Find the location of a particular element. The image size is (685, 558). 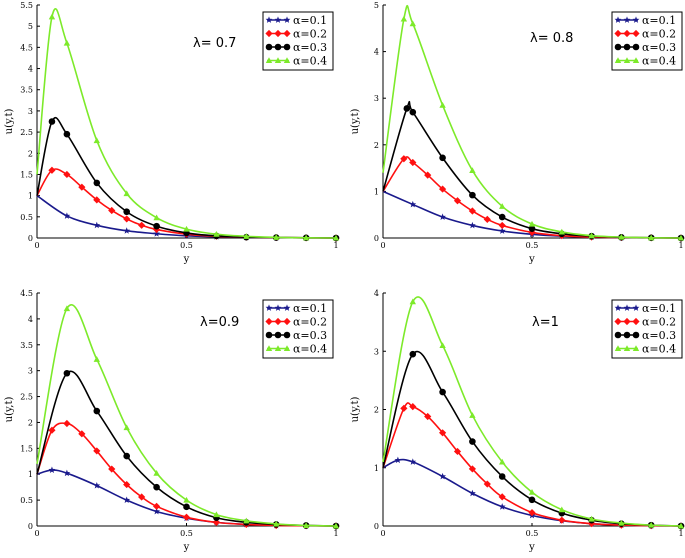

y-tick-label: 5 is located at coordinates (376, 5).